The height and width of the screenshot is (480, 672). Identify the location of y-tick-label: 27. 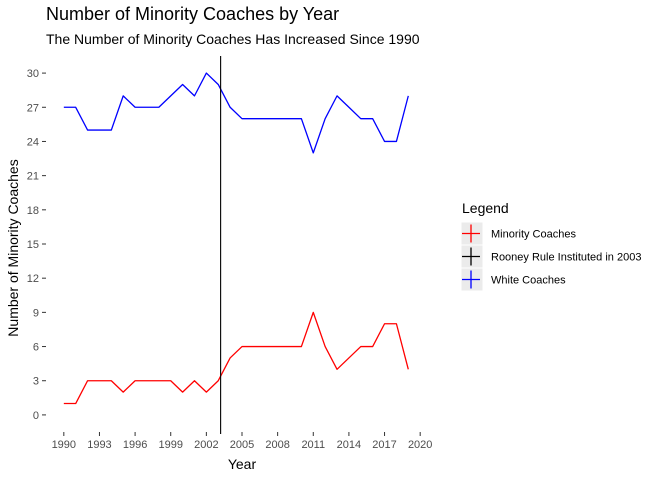
(33, 108).